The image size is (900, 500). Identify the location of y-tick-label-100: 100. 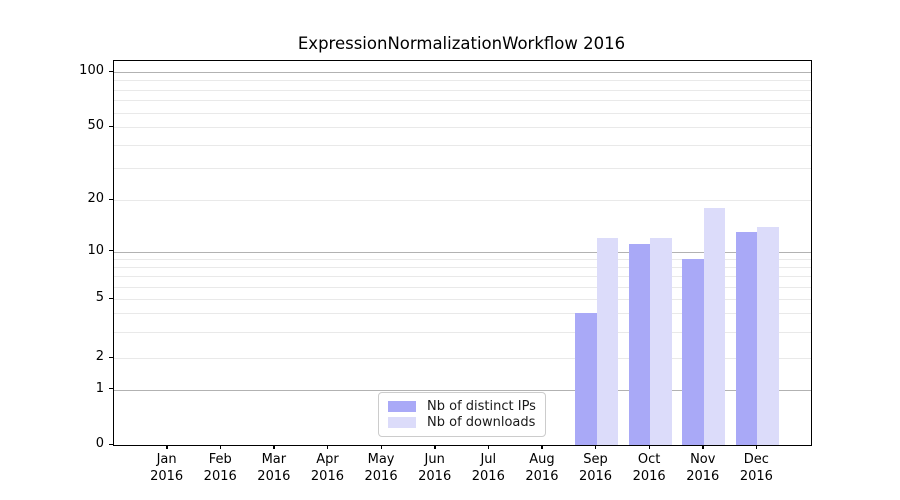
(91, 70).